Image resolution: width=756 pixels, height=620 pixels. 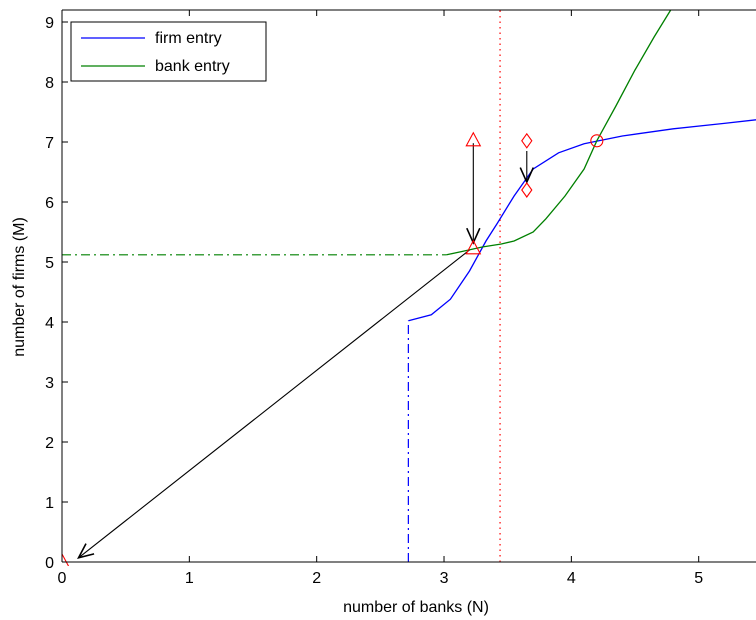 I want to click on legend-label-firm-entry: firm entry, so click(x=188, y=38).